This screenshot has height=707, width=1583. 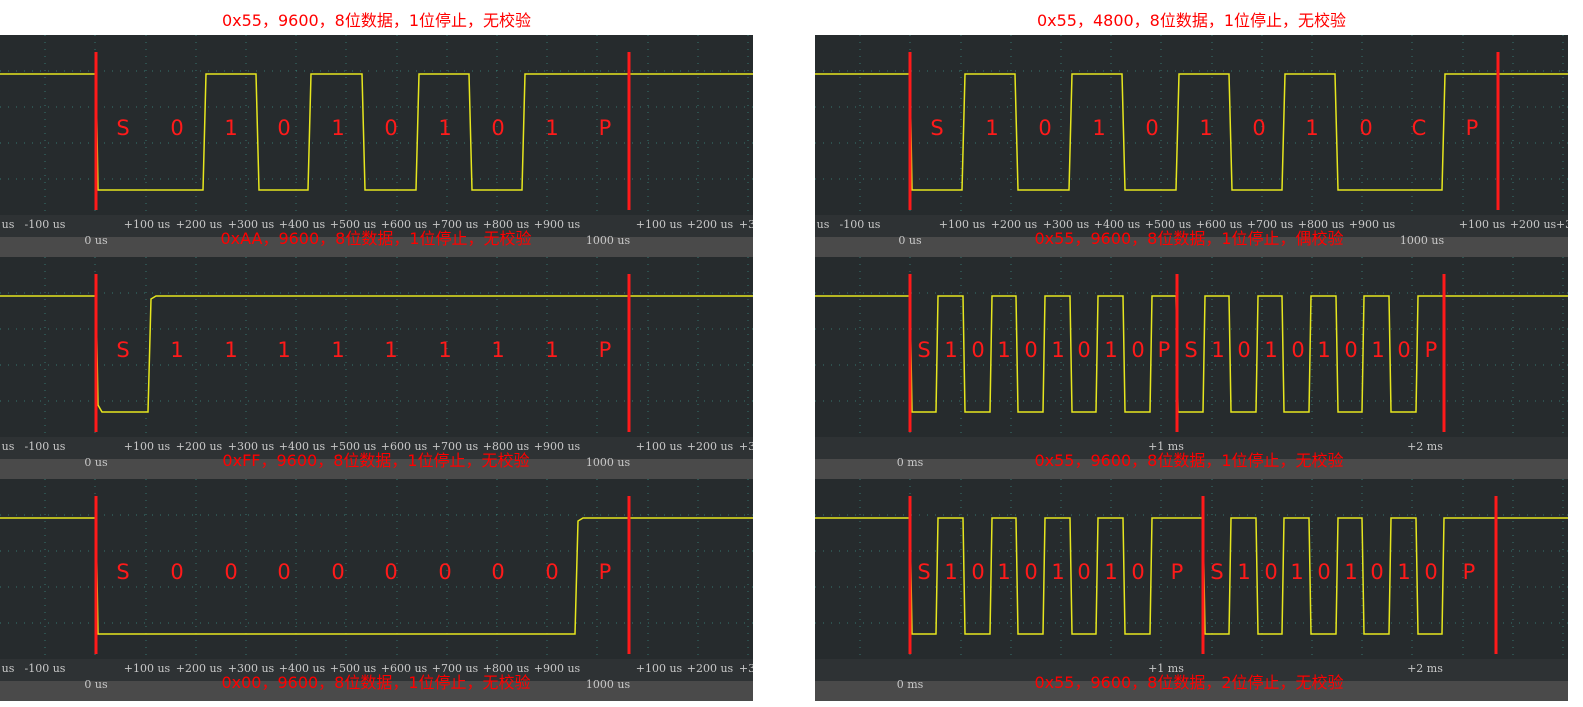 What do you see at coordinates (455, 446) in the screenshot?
I see `tick-label: +700 us` at bounding box center [455, 446].